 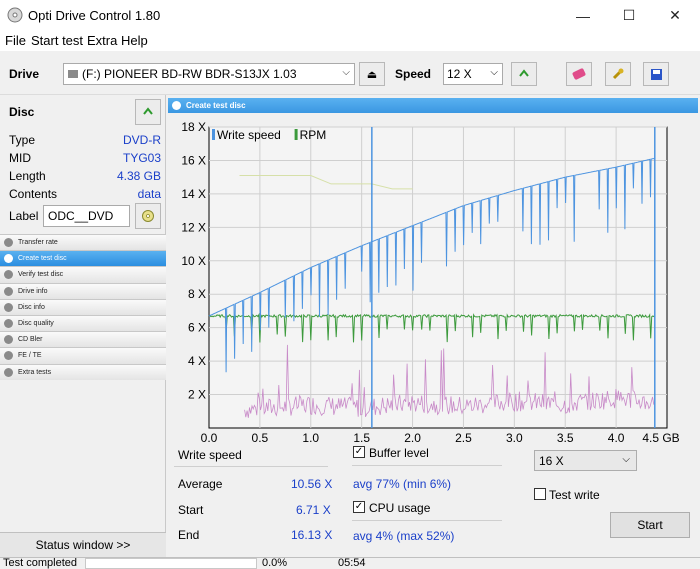 What do you see at coordinates (86, 216) in the screenshot?
I see `disc-label-field: ODC__DVD` at bounding box center [86, 216].